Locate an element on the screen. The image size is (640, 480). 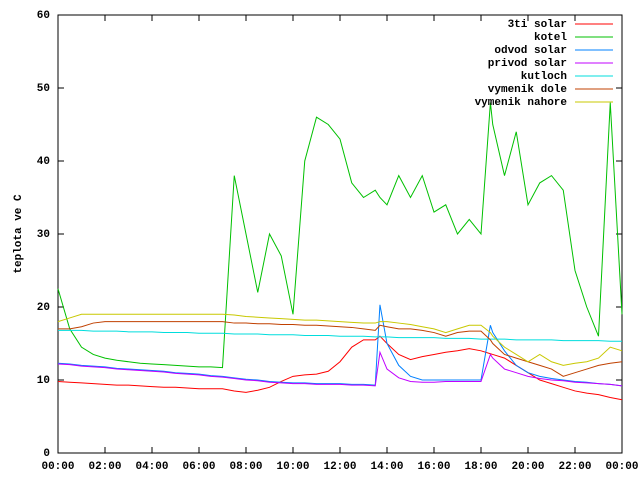
legend-label: 3ti solar is located at coordinates (537, 25).